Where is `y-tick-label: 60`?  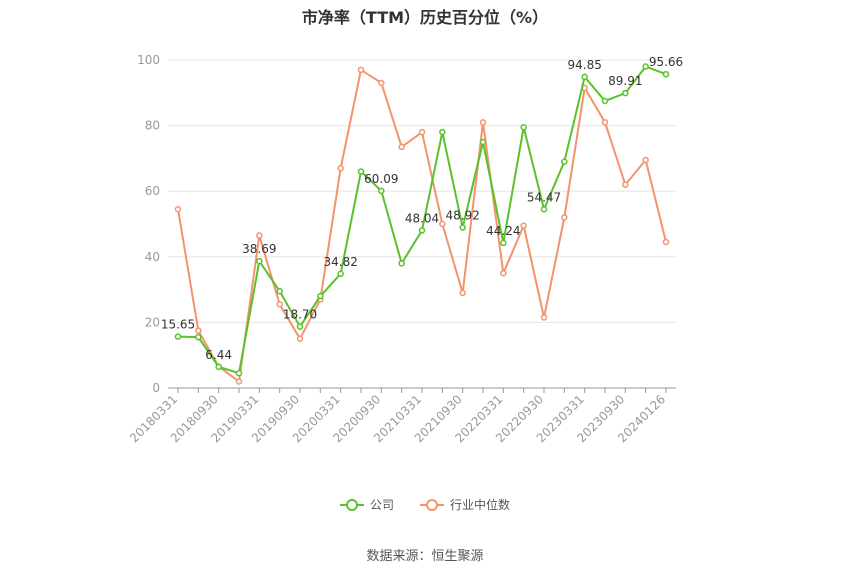
y-tick-label: 60 is located at coordinates (152, 191).